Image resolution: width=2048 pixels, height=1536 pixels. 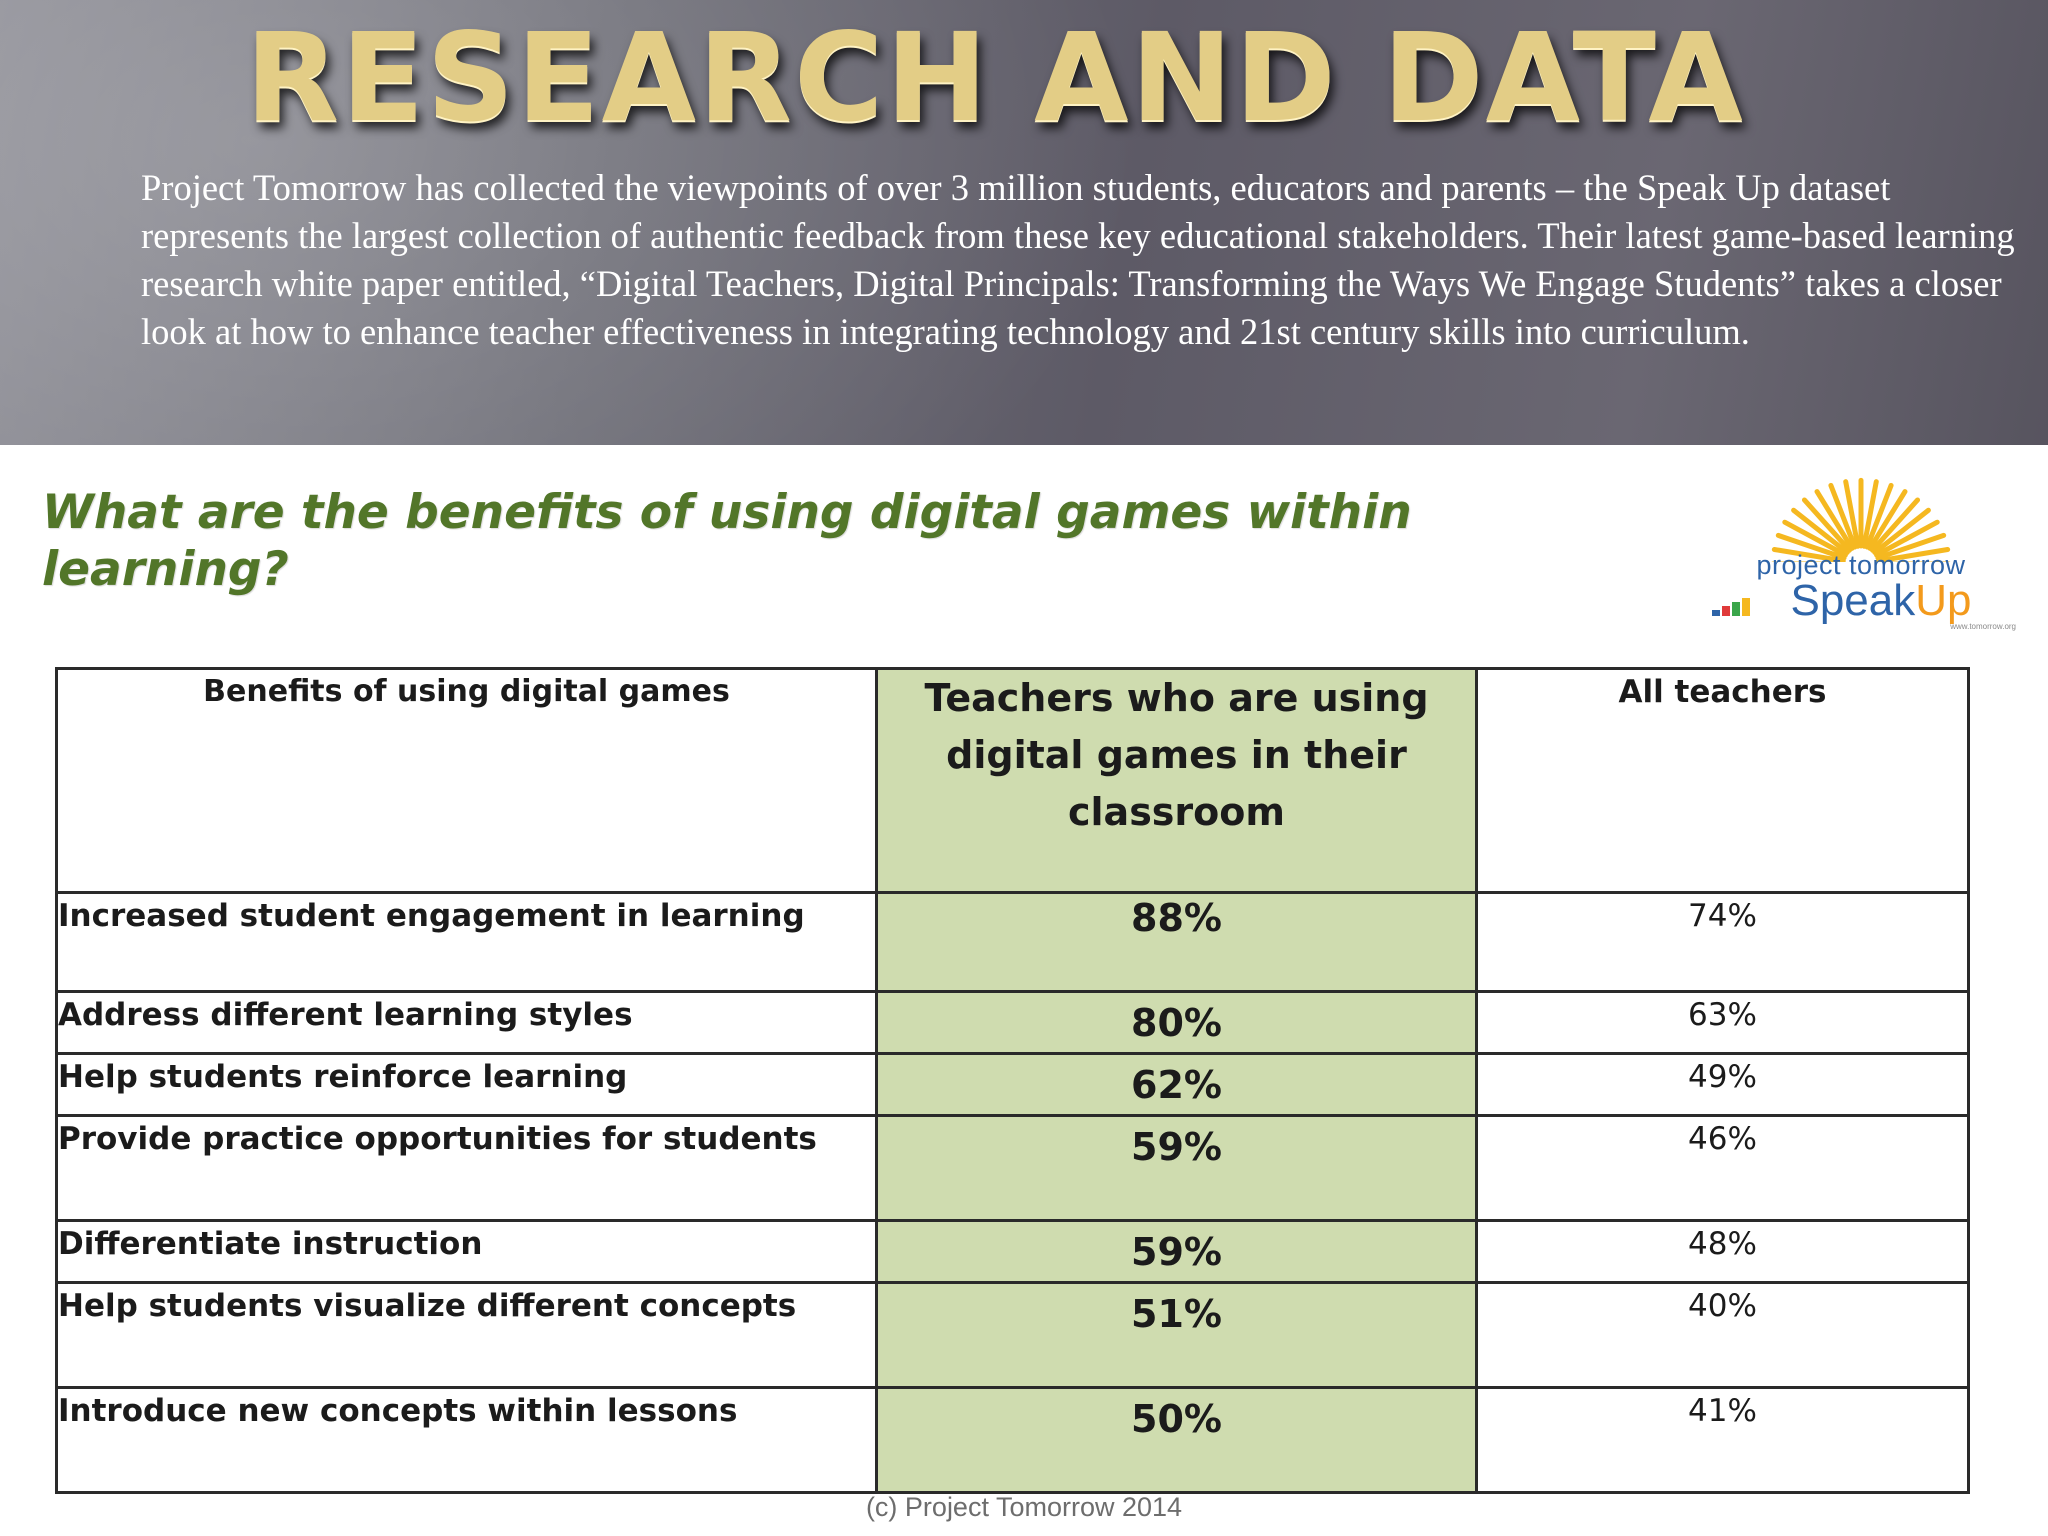 What do you see at coordinates (1024, 1507) in the screenshot?
I see `copyright-caption: (c) Project Tomorrow 2014` at bounding box center [1024, 1507].